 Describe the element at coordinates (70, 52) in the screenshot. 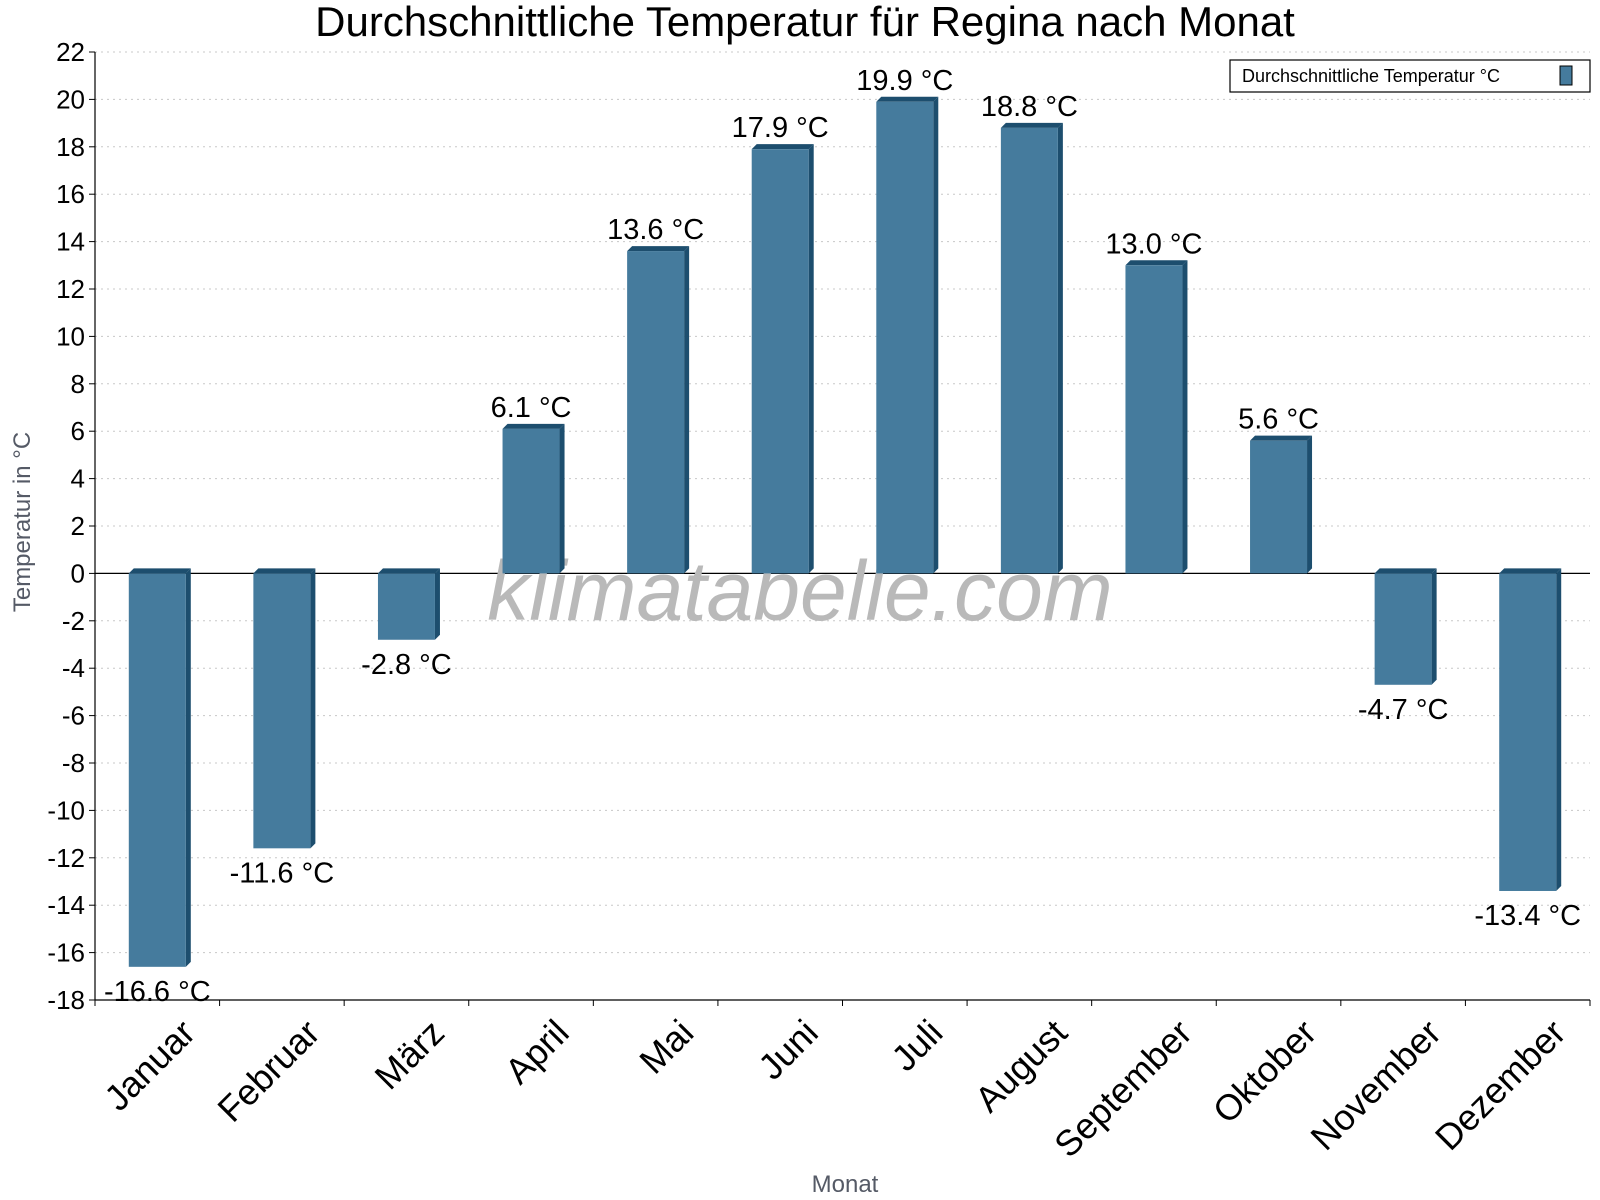

I see `y-tick-label: 22` at that location.